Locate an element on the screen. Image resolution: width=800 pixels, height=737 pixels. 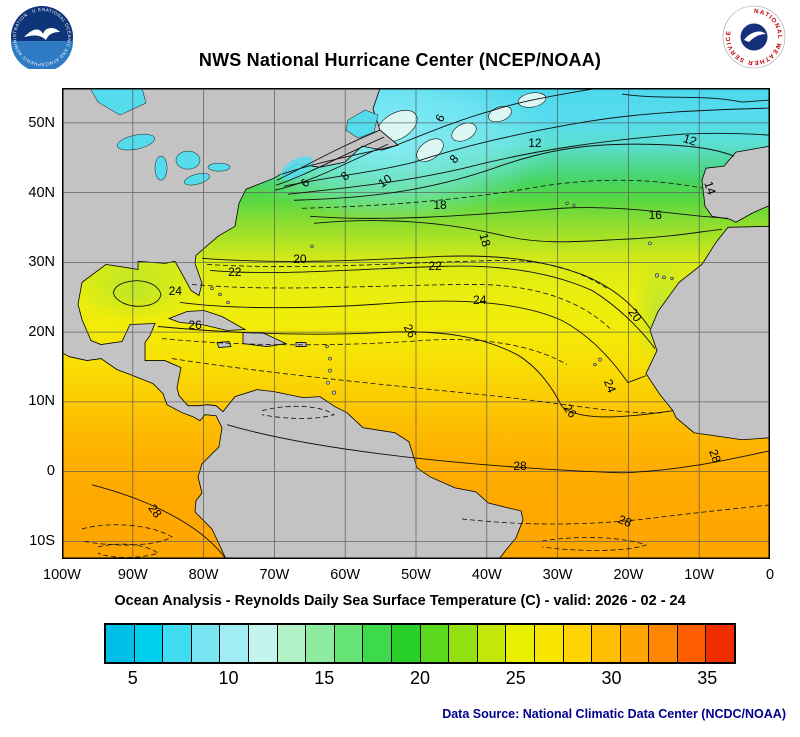
x-axis-label: 90W is located at coordinates (132, 575).